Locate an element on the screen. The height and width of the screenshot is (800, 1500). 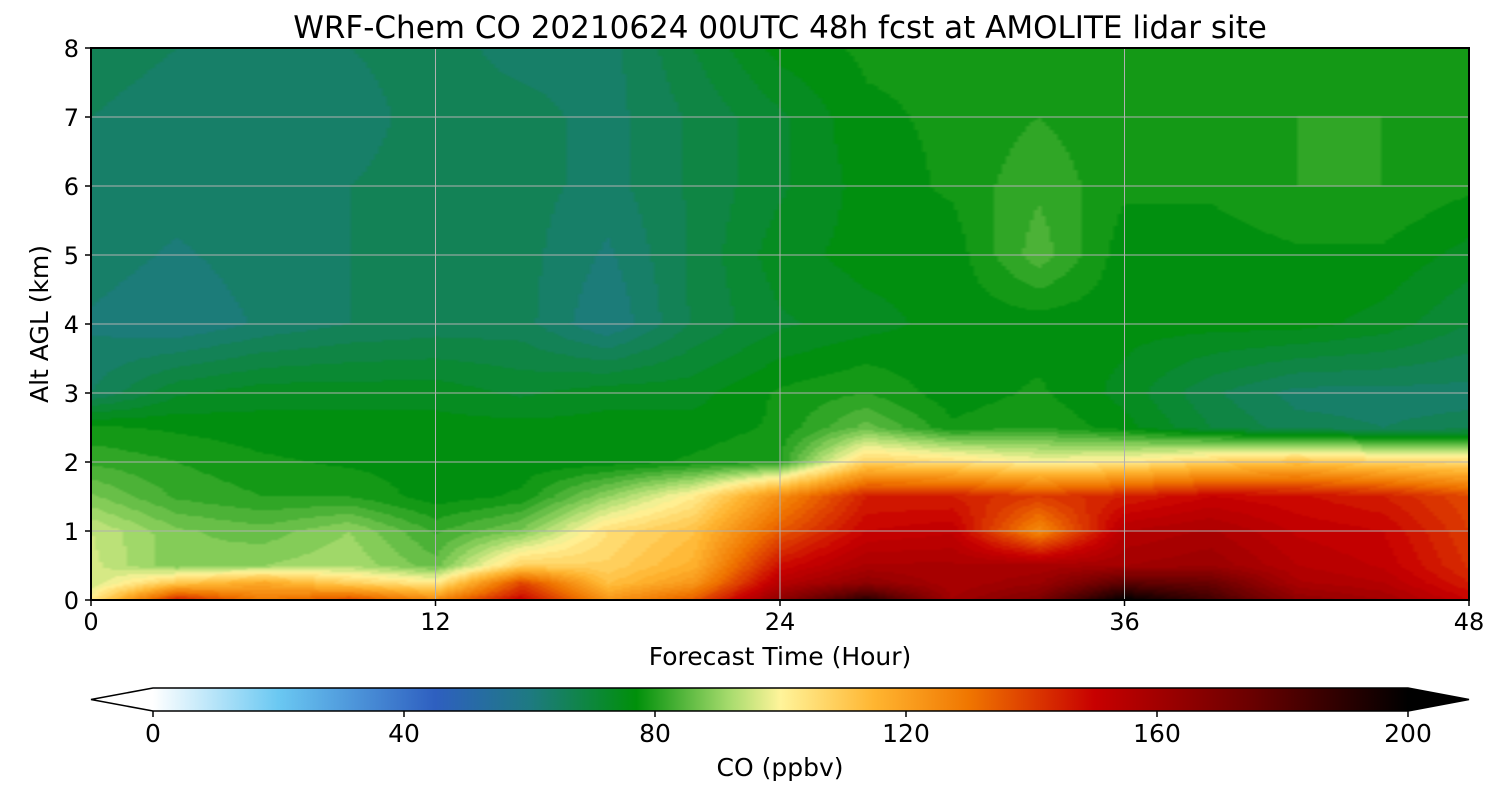
colorbar-tick-label: 120 is located at coordinates (906, 733).